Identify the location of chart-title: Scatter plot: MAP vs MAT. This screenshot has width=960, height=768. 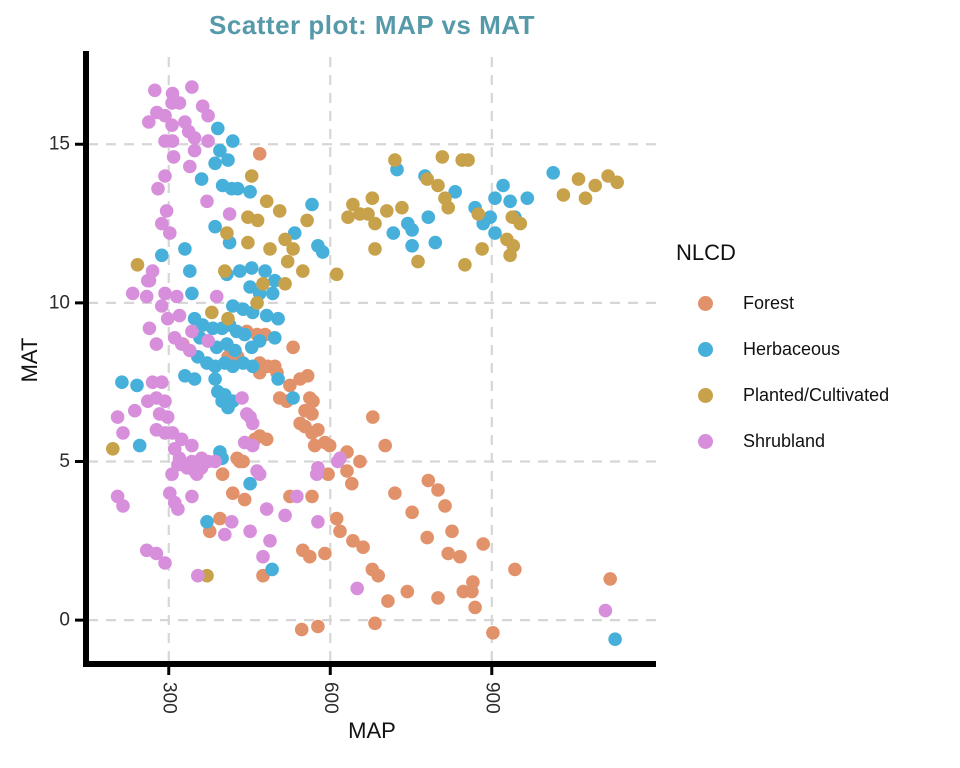
(372, 25).